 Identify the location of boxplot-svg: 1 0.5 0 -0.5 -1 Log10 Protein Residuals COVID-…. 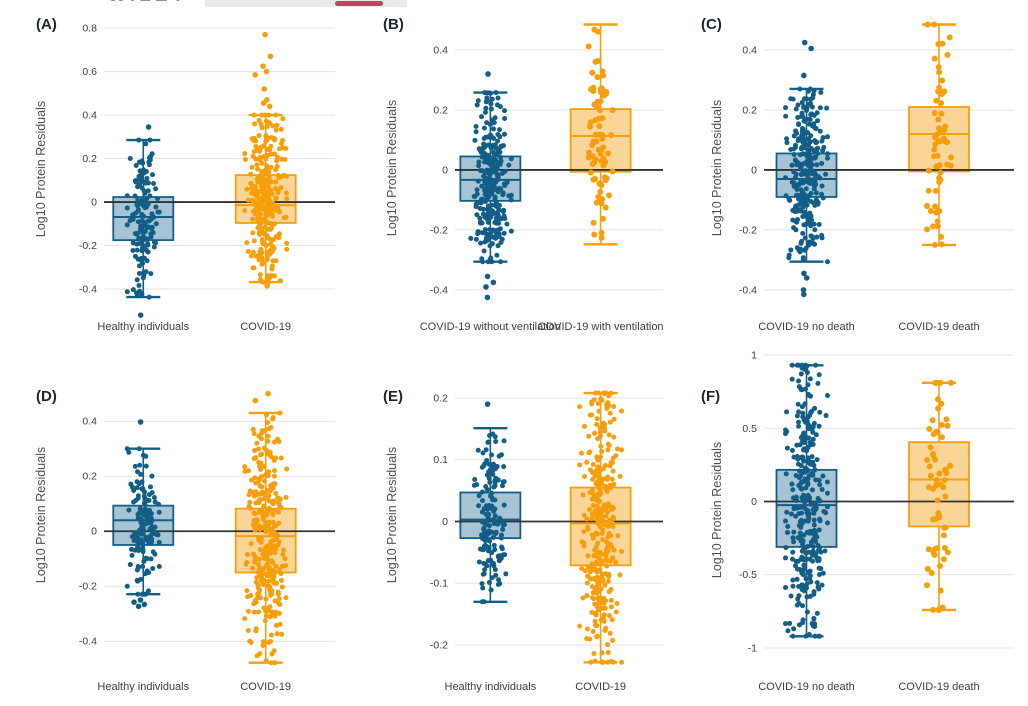
(862, 521).